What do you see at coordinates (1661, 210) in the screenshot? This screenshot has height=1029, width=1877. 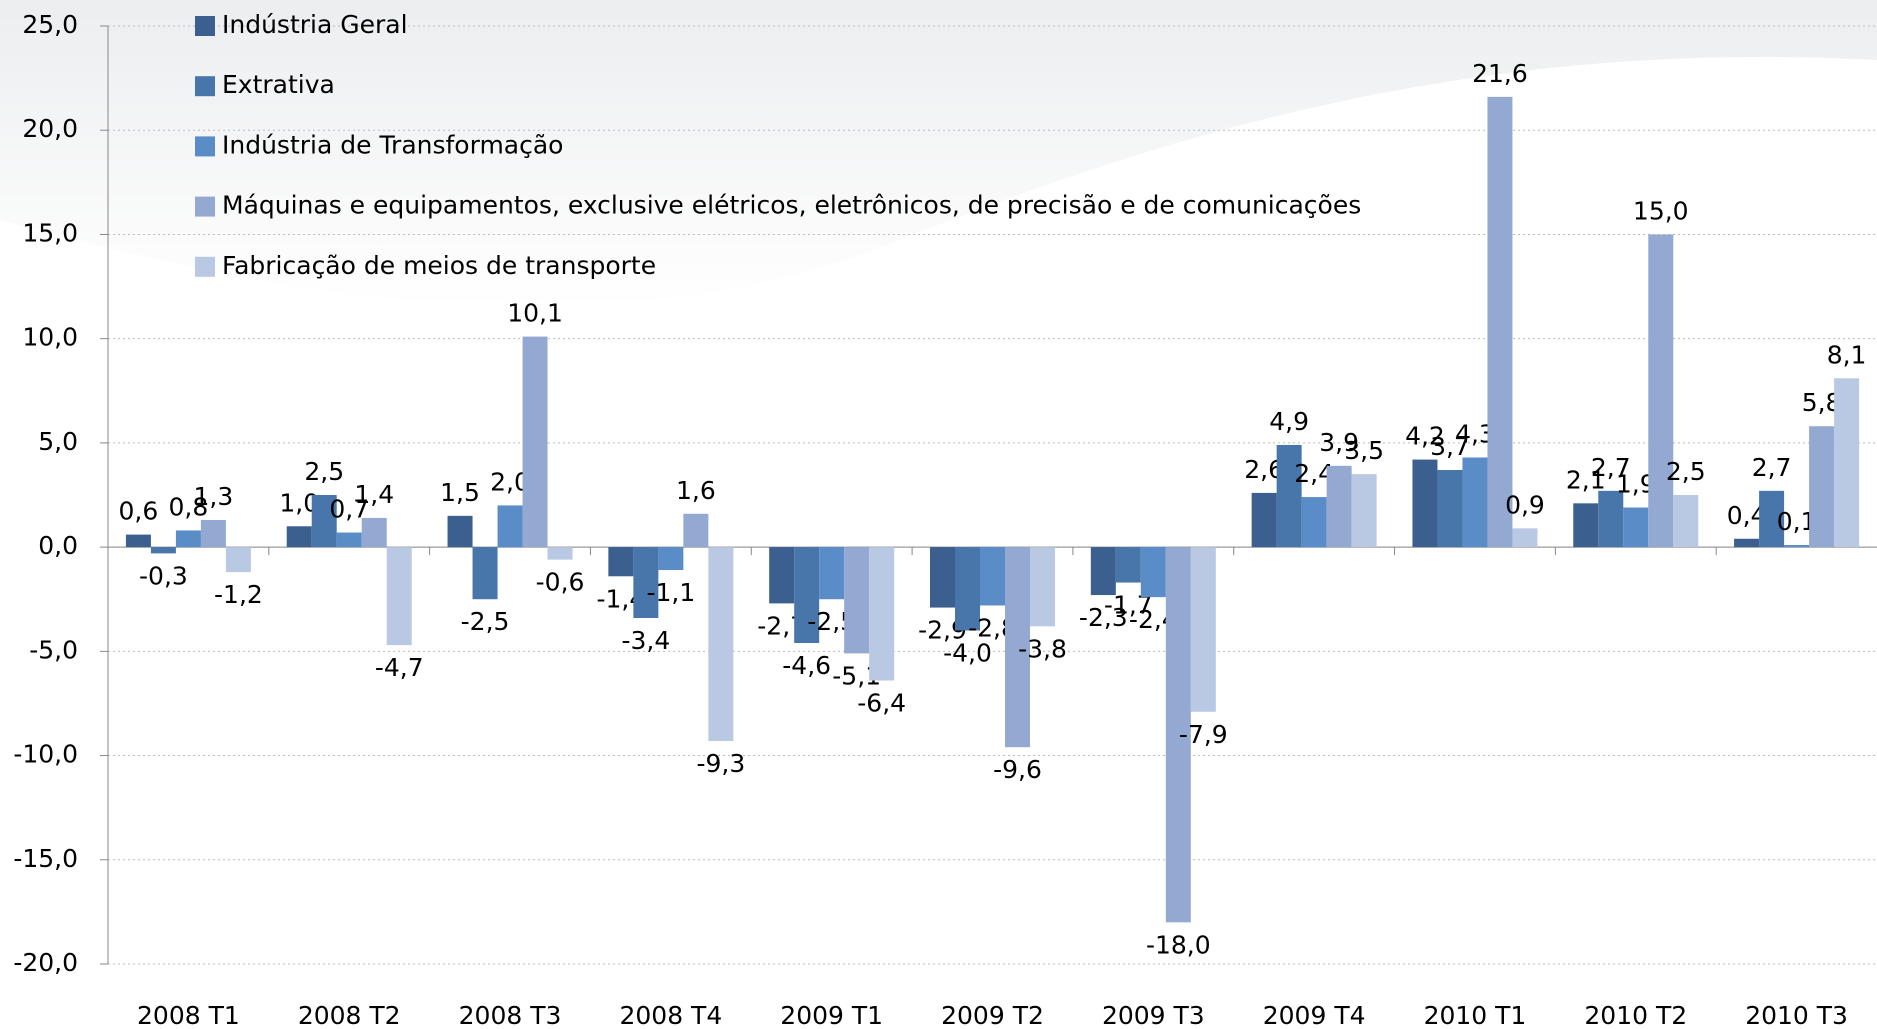 I see `data-label: 15,0` at bounding box center [1661, 210].